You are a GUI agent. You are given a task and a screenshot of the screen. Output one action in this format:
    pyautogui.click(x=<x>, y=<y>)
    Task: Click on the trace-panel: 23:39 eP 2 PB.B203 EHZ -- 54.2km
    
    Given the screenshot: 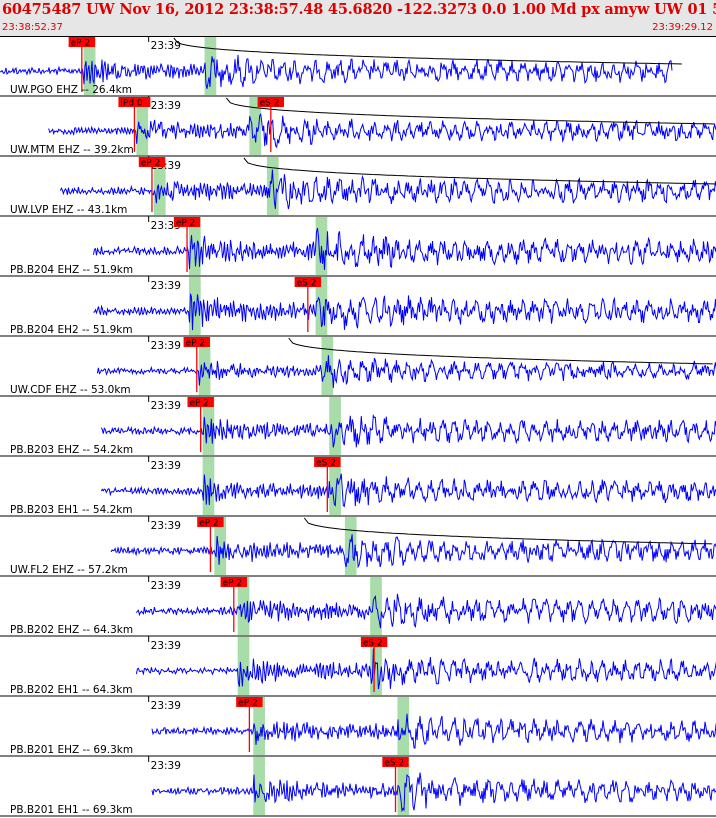 What is the action you would take?
    pyautogui.click(x=358, y=426)
    